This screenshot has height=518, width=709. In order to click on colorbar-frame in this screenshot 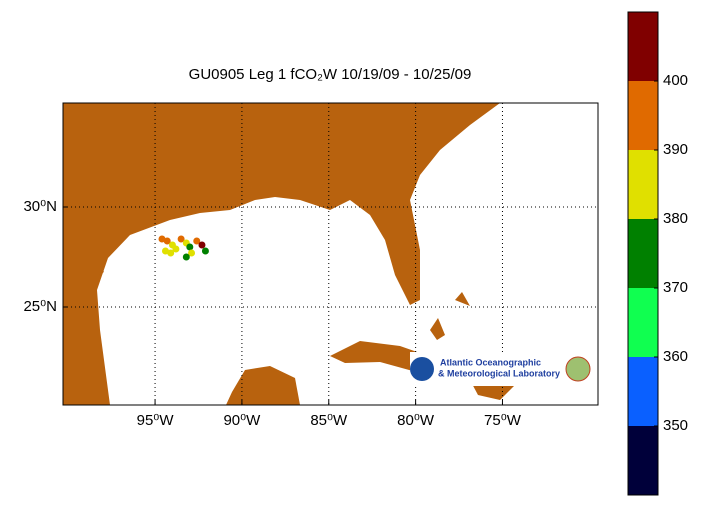, I will do `click(643, 253)`.